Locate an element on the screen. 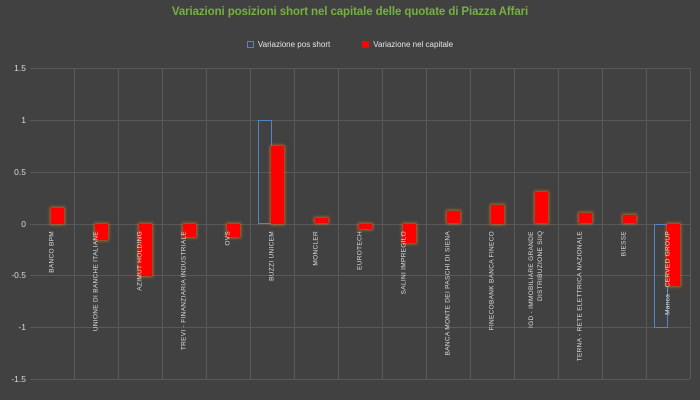 The width and height of the screenshot is (700, 400). category-label: BANCO BPM is located at coordinates (52, 252).